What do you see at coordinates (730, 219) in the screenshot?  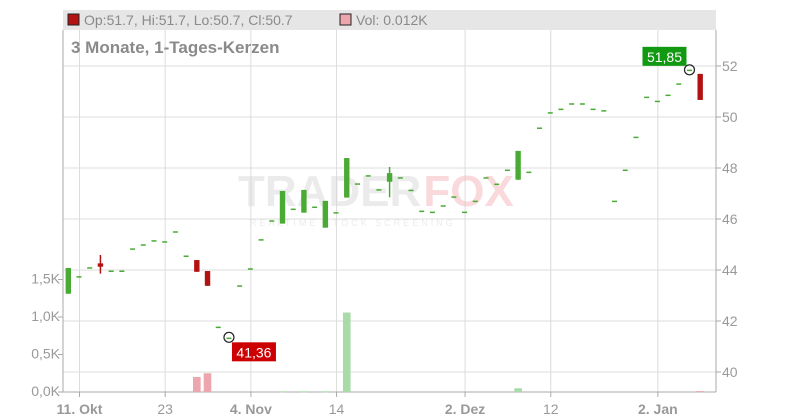 I see `price-tick-label: 46` at bounding box center [730, 219].